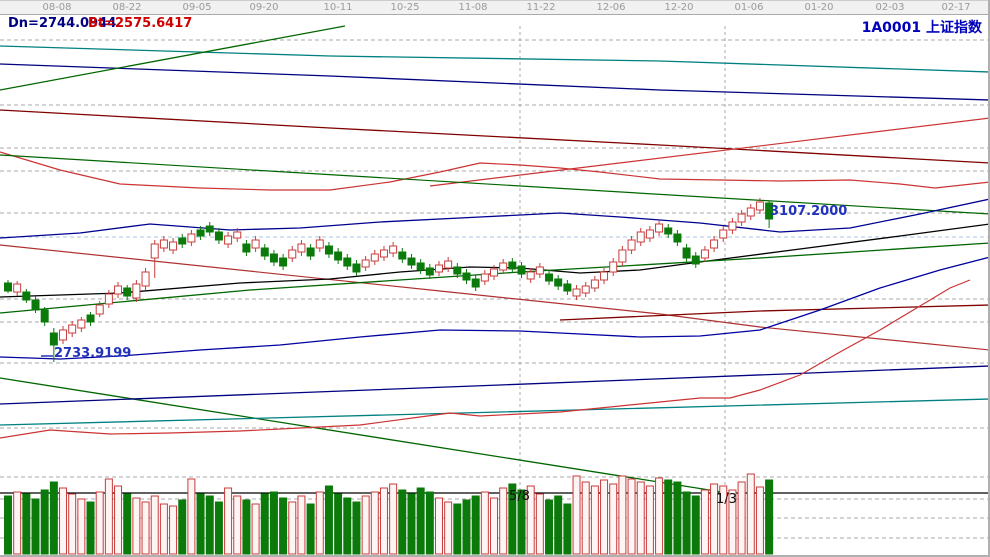 This screenshot has height=557, width=990. I want to click on axis-date-label: 09-05, so click(197, 7).